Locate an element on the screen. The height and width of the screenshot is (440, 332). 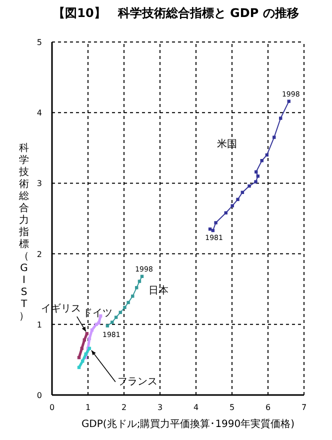
y-tick-label: 4 is located at coordinates (39, 113).